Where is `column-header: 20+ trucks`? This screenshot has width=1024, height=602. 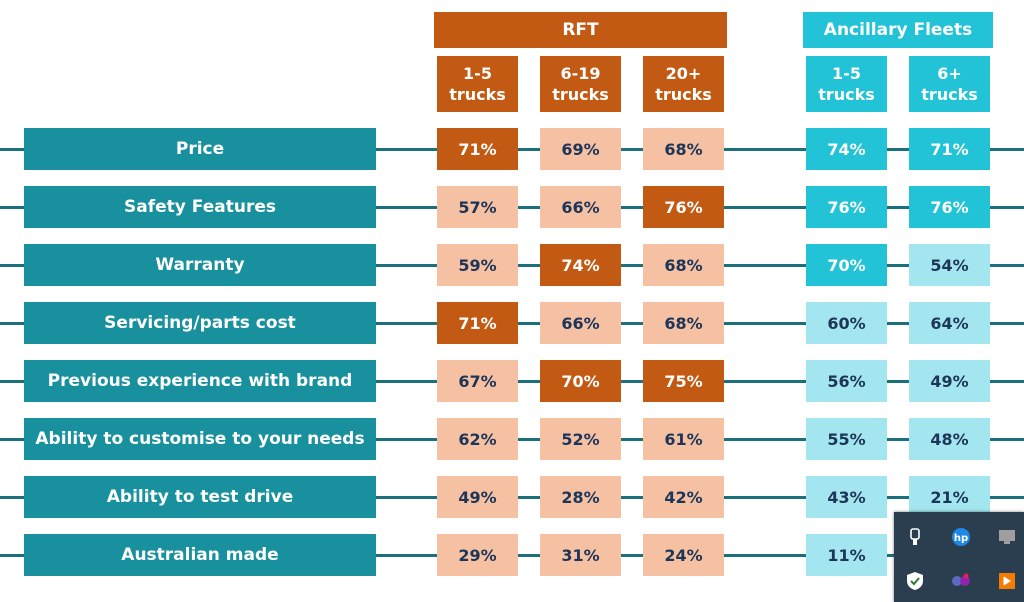 column-header: 20+ trucks is located at coordinates (683, 84).